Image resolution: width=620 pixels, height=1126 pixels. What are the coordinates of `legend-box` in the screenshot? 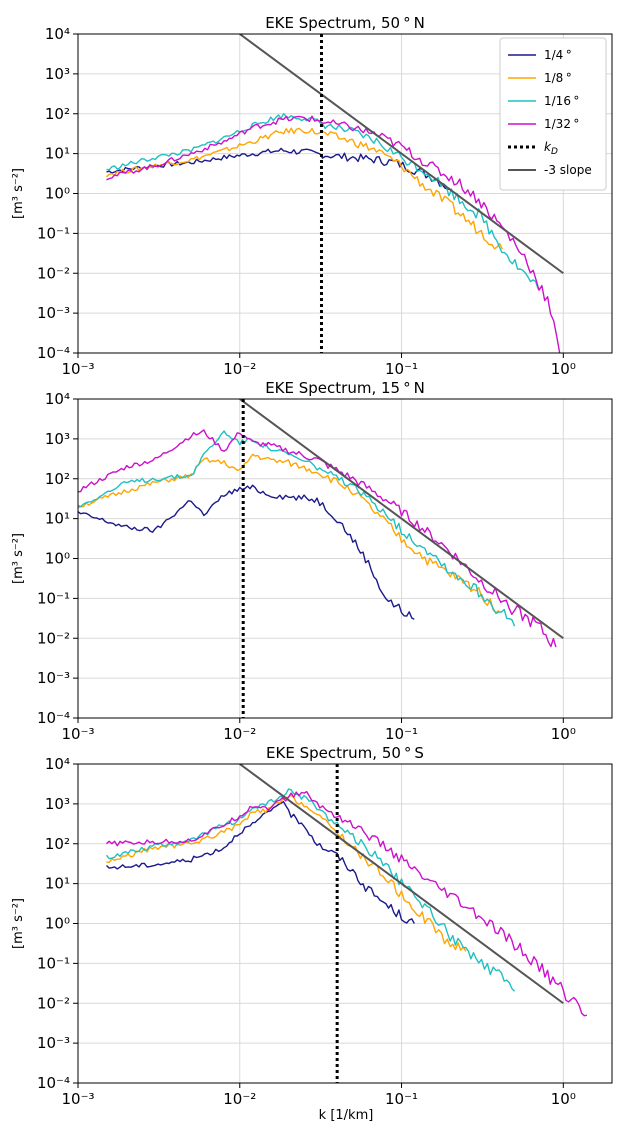 It's located at (553, 114).